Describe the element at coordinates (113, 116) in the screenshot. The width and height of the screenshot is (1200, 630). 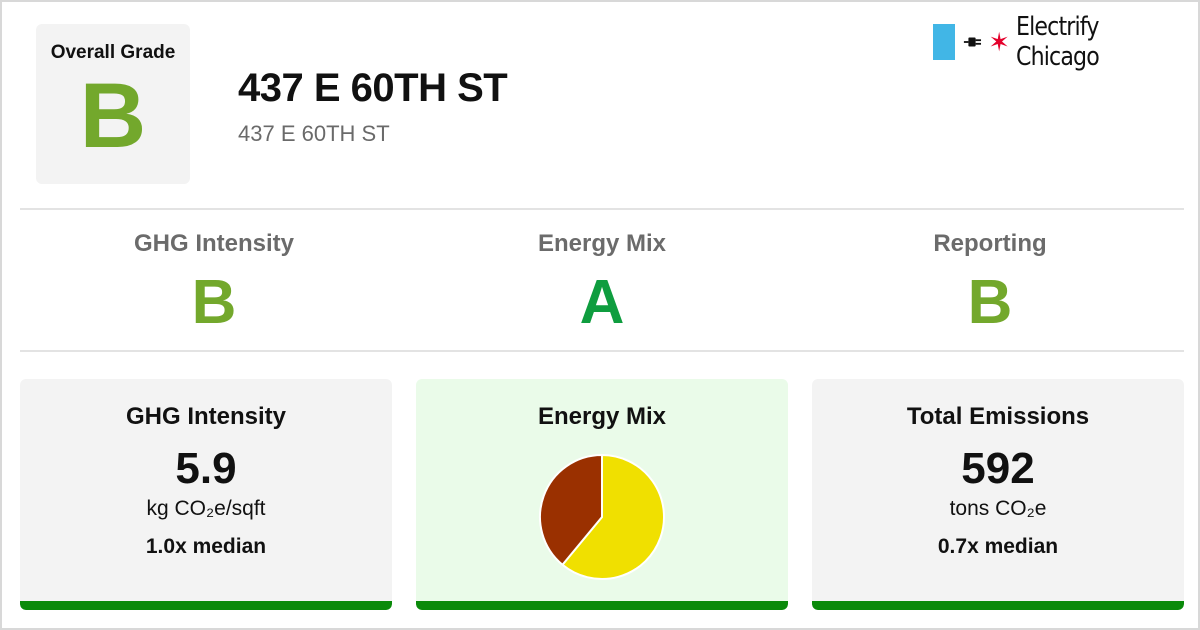
I see `overall-grade-letter: B` at that location.